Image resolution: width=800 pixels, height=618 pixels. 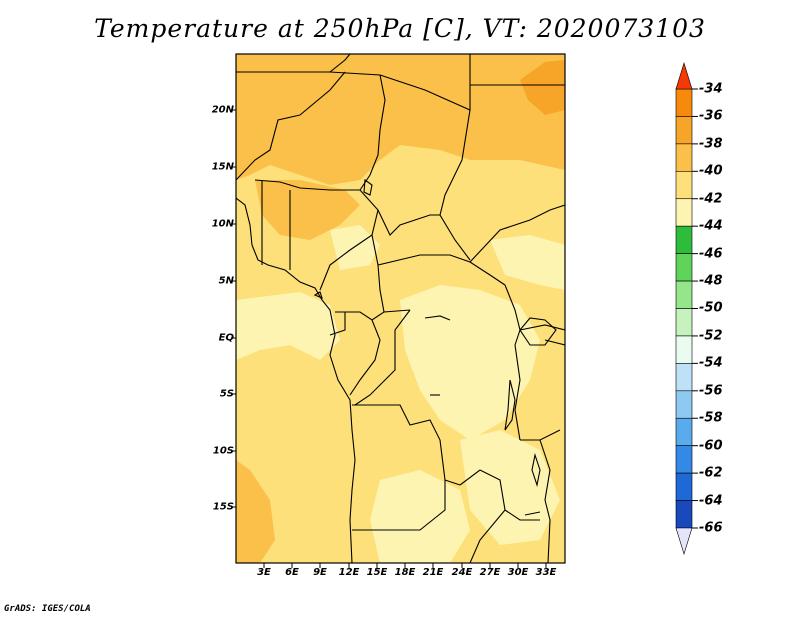 What do you see at coordinates (320, 572) in the screenshot?
I see `lon-label-9e: 9E` at bounding box center [320, 572].